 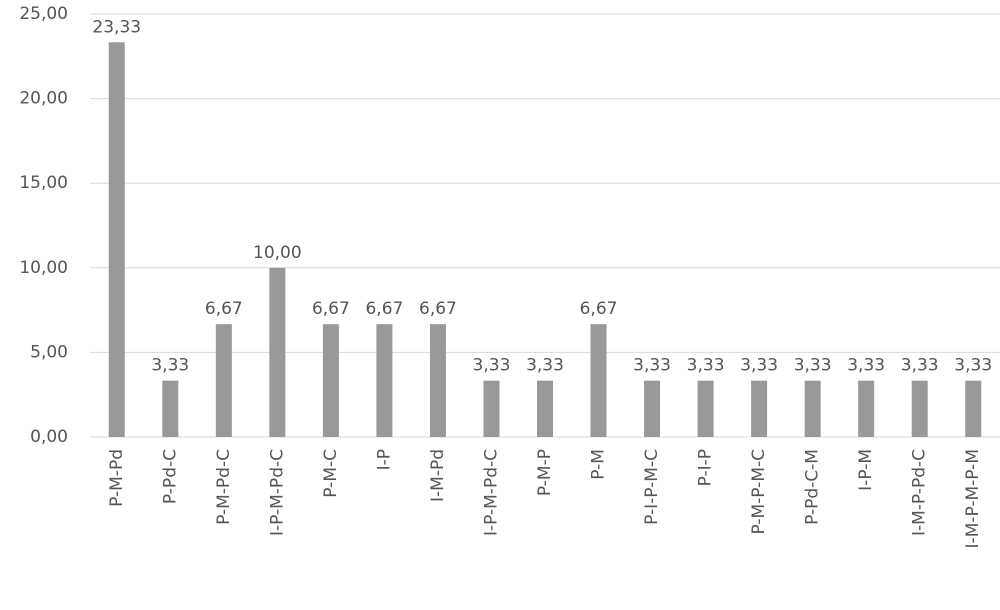 I want to click on data-label: 10,00, so click(x=277, y=253).